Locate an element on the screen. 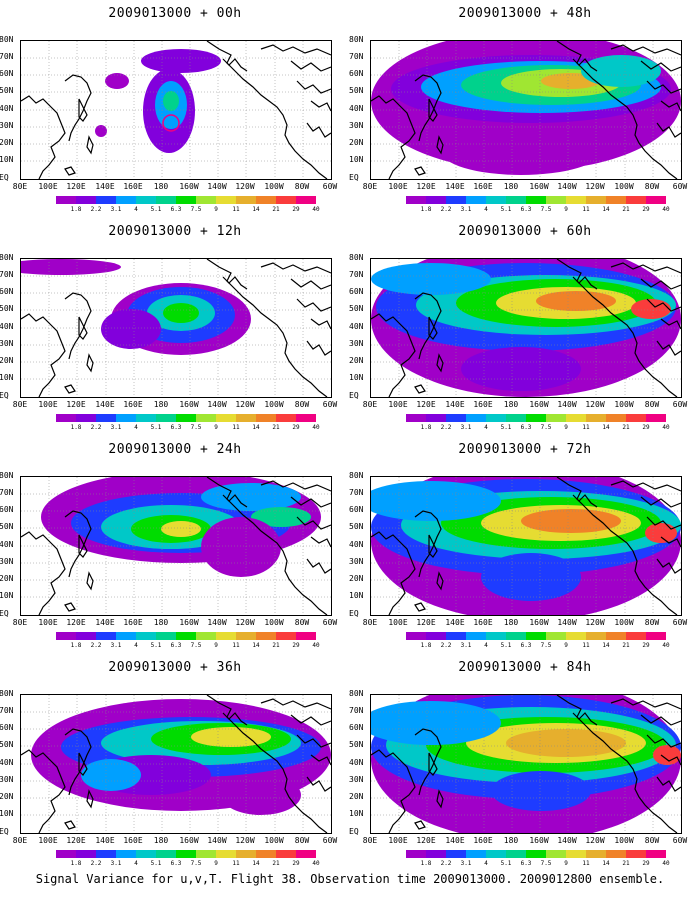  colorbar-label: 9 is located at coordinates (566, 209).